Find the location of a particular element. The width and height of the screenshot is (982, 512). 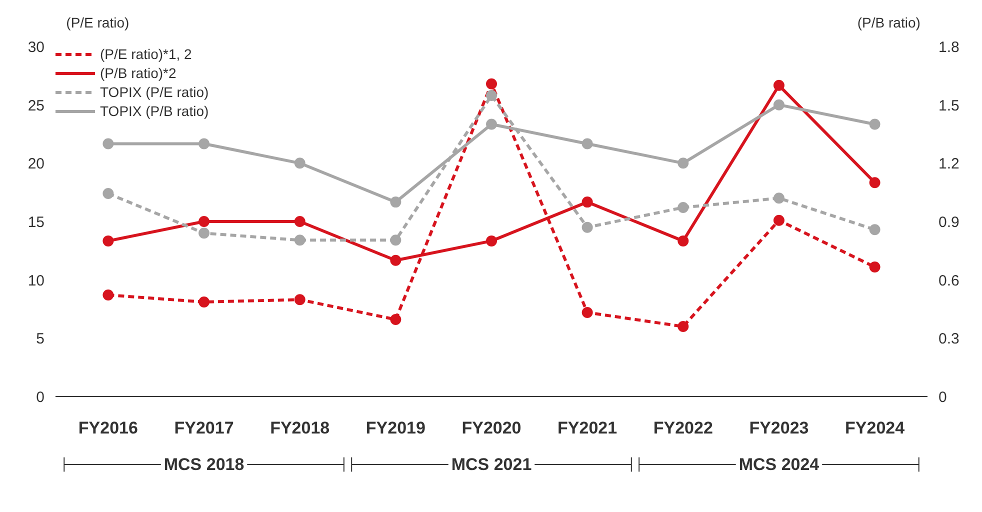

text: MCS 2021 is located at coordinates (491, 464).